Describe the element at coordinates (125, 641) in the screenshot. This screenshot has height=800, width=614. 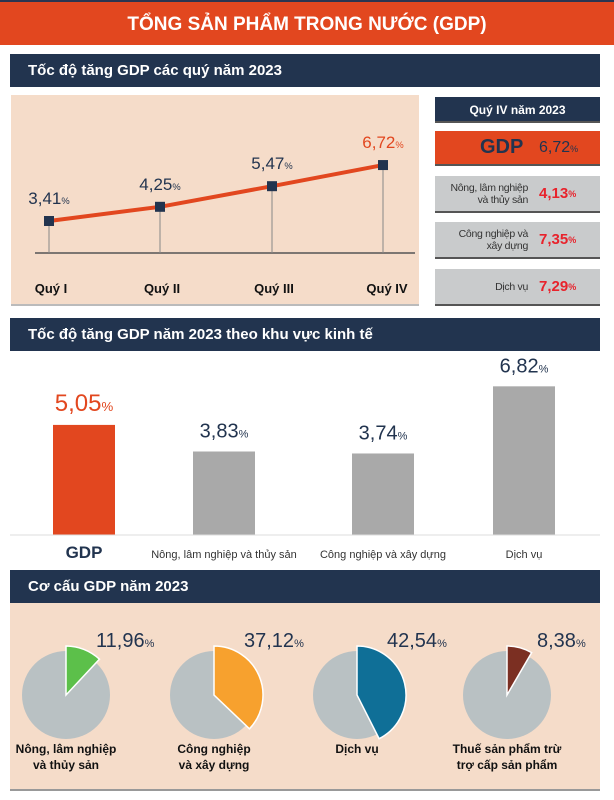
I see `pie-value-label: 11,96%` at that location.